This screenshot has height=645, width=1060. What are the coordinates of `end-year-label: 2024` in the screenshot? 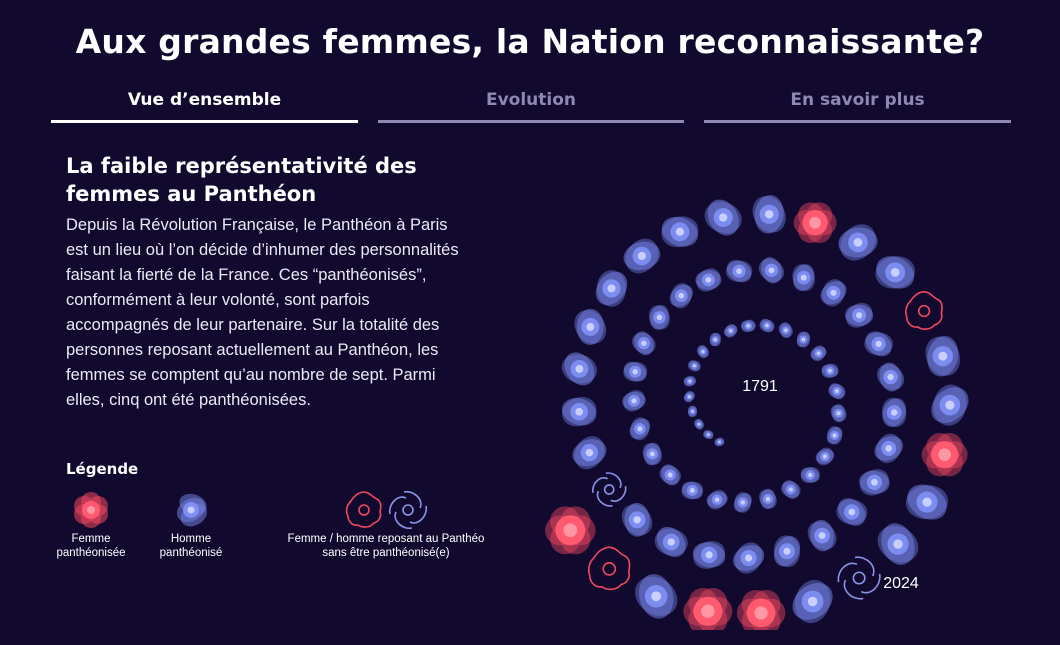 It's located at (901, 583).